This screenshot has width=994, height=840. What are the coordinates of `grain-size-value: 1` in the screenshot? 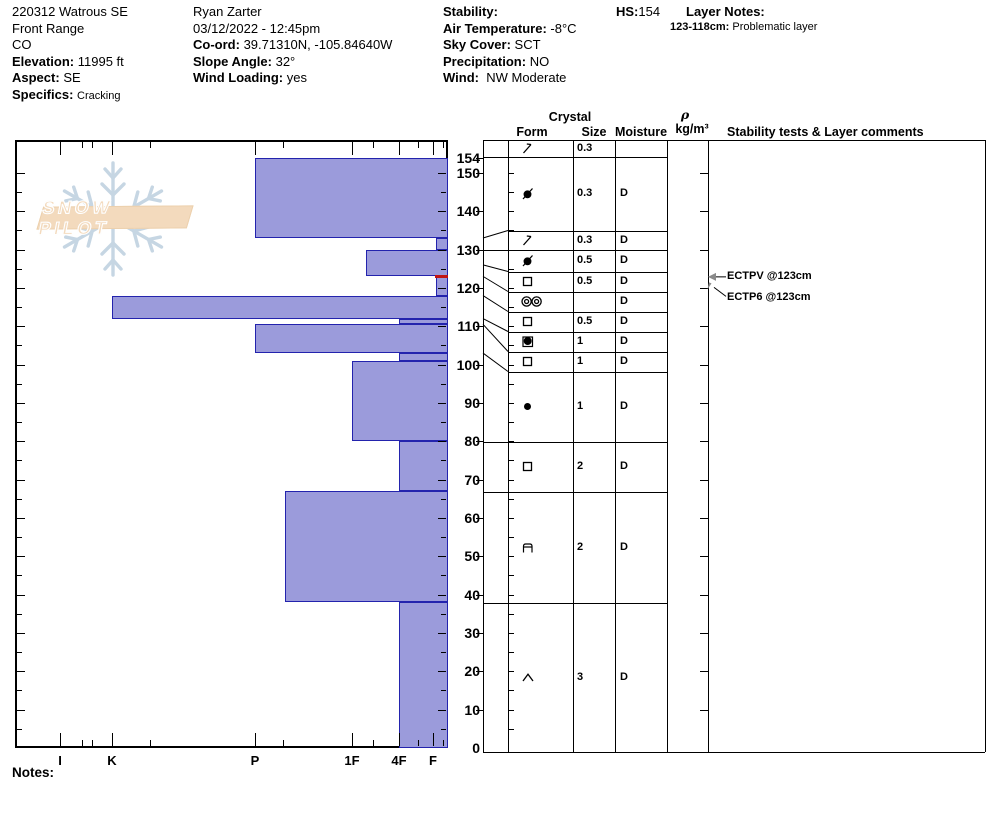 It's located at (580, 341).